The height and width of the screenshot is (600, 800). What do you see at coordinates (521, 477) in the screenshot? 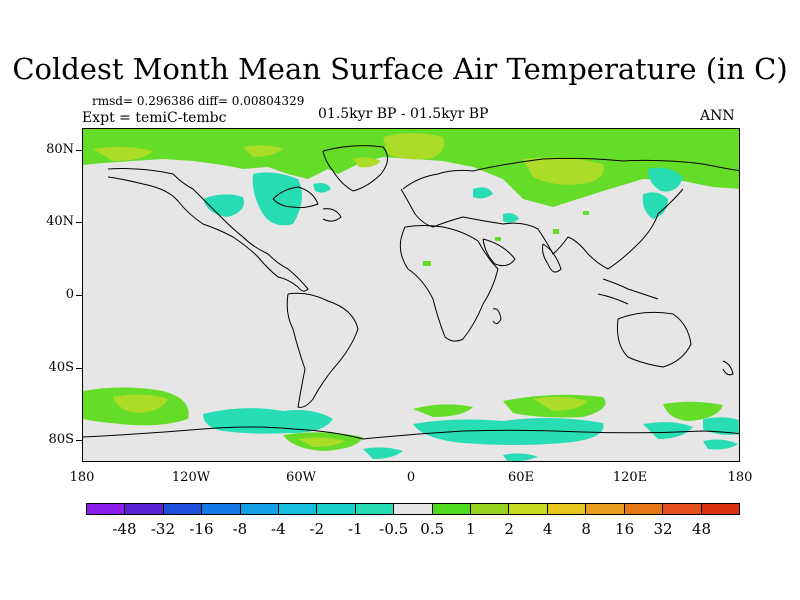
I see `lon-label-60e: 60E` at bounding box center [521, 477].